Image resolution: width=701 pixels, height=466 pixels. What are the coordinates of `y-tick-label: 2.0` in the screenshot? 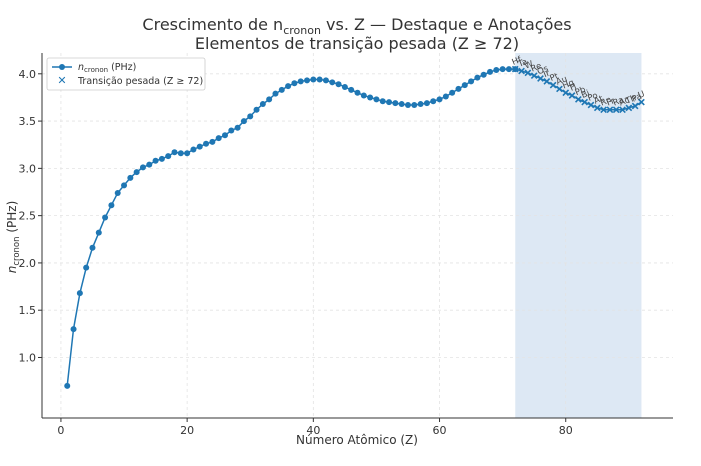 It's located at (28, 263).